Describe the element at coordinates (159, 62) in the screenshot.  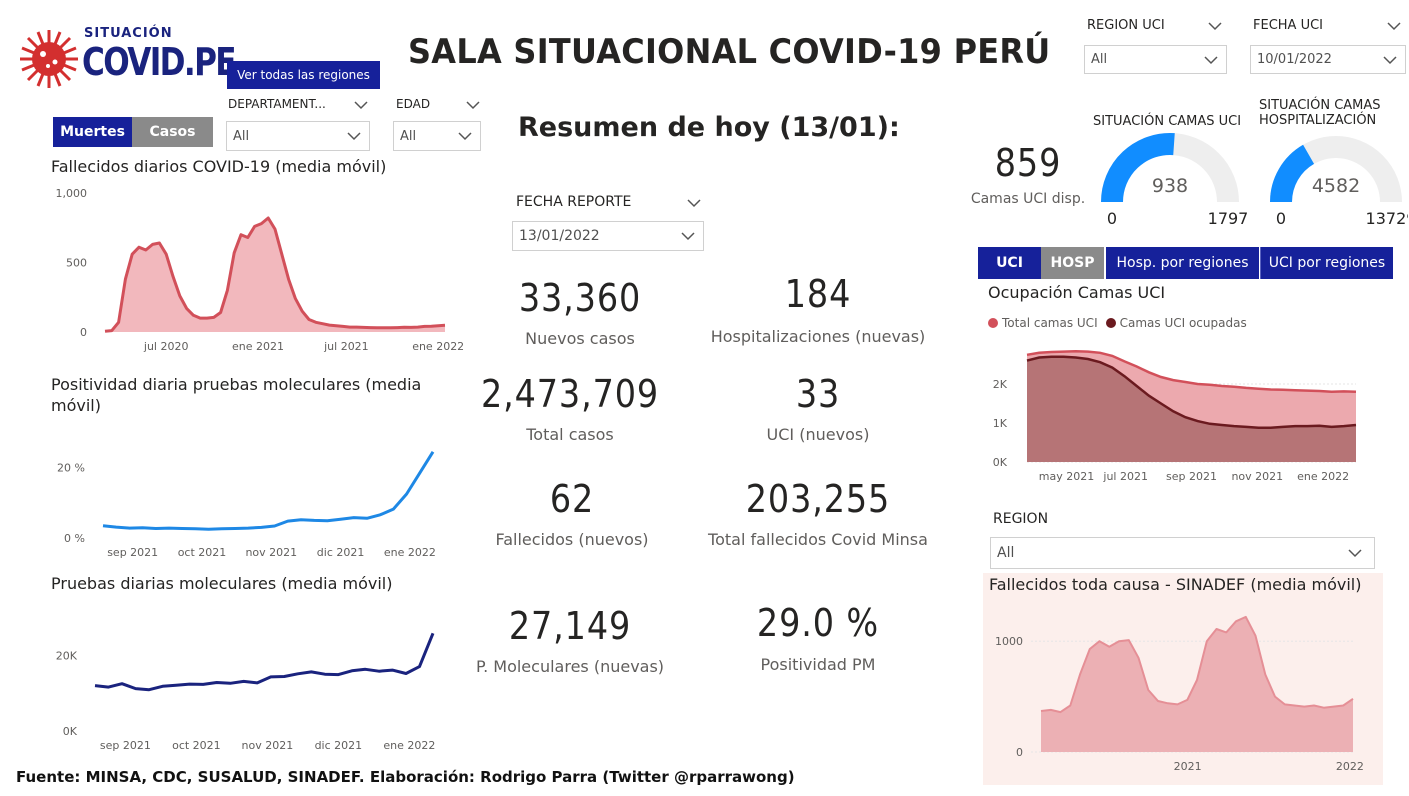
I see `logo-big-text: COVID.PE` at that location.